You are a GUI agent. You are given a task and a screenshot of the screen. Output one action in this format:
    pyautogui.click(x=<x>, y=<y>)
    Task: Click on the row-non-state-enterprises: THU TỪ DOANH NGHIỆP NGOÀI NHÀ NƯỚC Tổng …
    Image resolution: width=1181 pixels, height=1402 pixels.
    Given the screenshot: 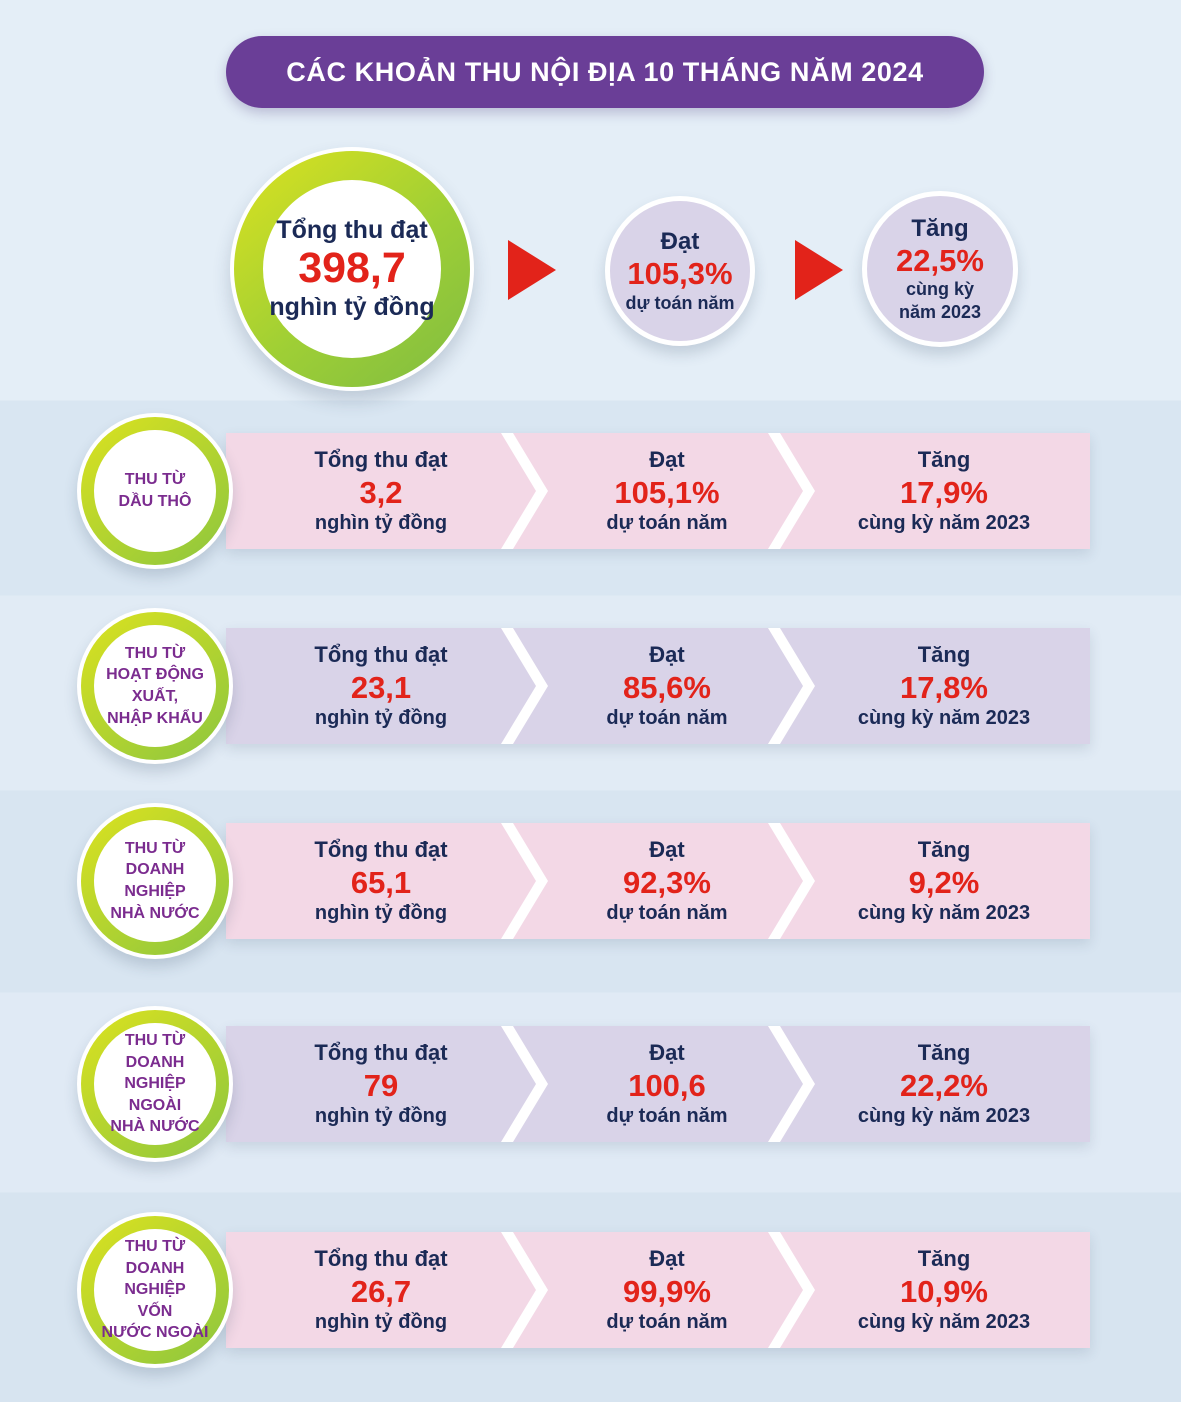 What is the action you would take?
    pyautogui.click(x=590, y=1084)
    